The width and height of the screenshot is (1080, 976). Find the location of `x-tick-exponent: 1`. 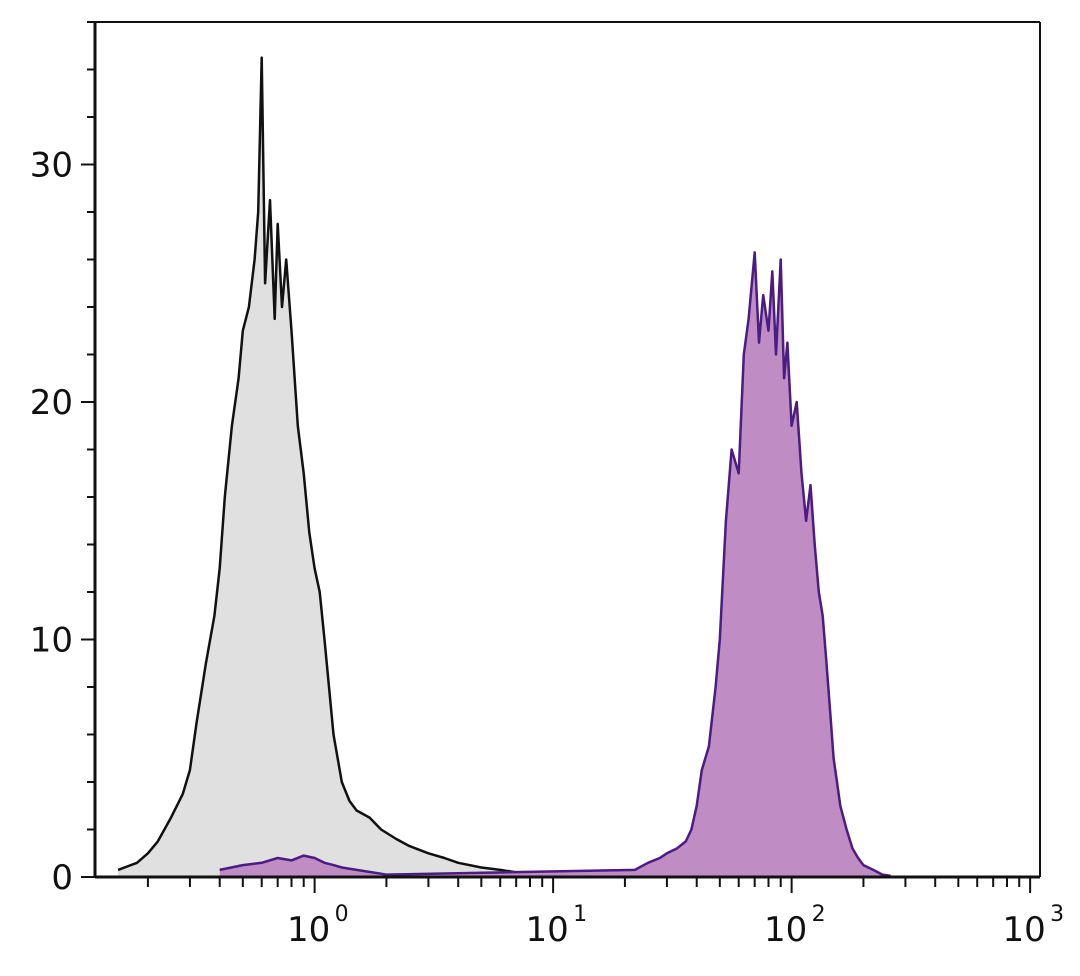

x-tick-exponent: 1 is located at coordinates (580, 914).